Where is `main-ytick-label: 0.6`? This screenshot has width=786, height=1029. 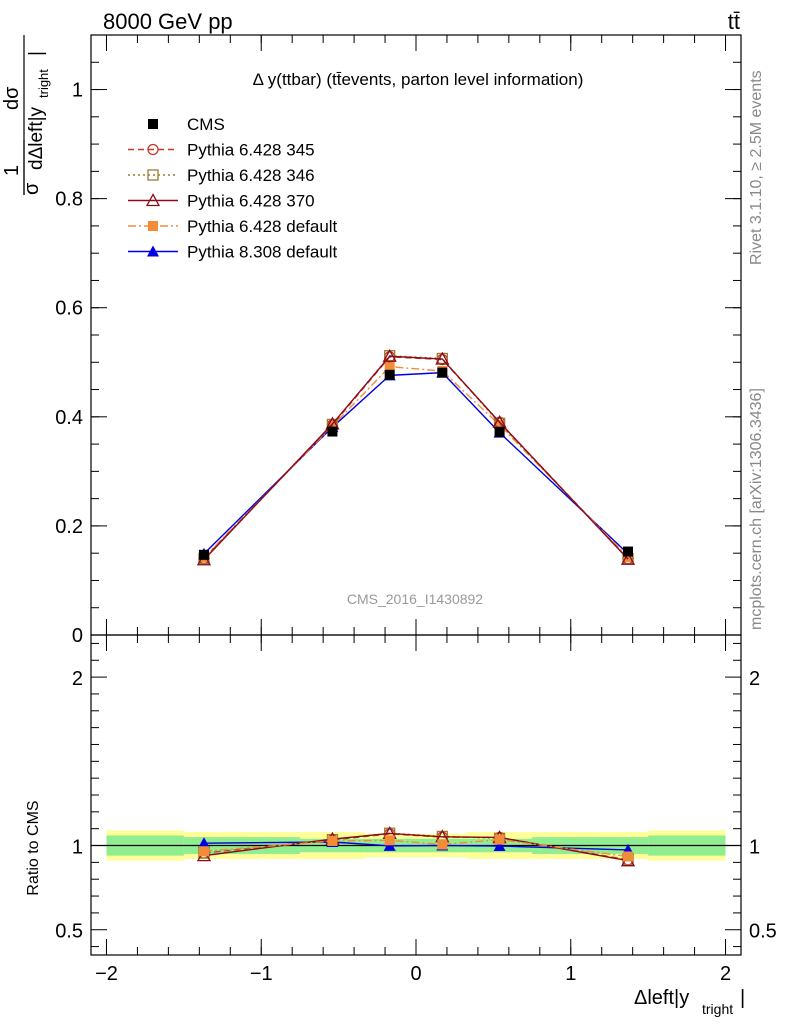 main-ytick-label: 0.6 is located at coordinates (69, 309).